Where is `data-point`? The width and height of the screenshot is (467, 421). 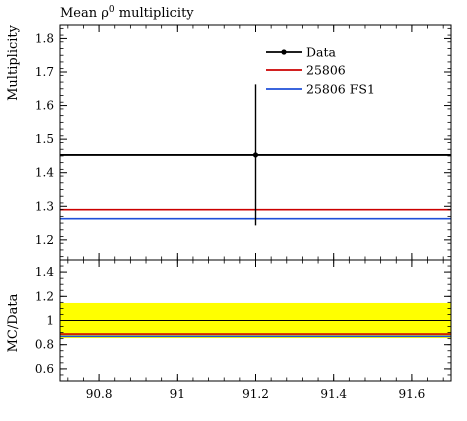 data-point is located at coordinates (255, 155).